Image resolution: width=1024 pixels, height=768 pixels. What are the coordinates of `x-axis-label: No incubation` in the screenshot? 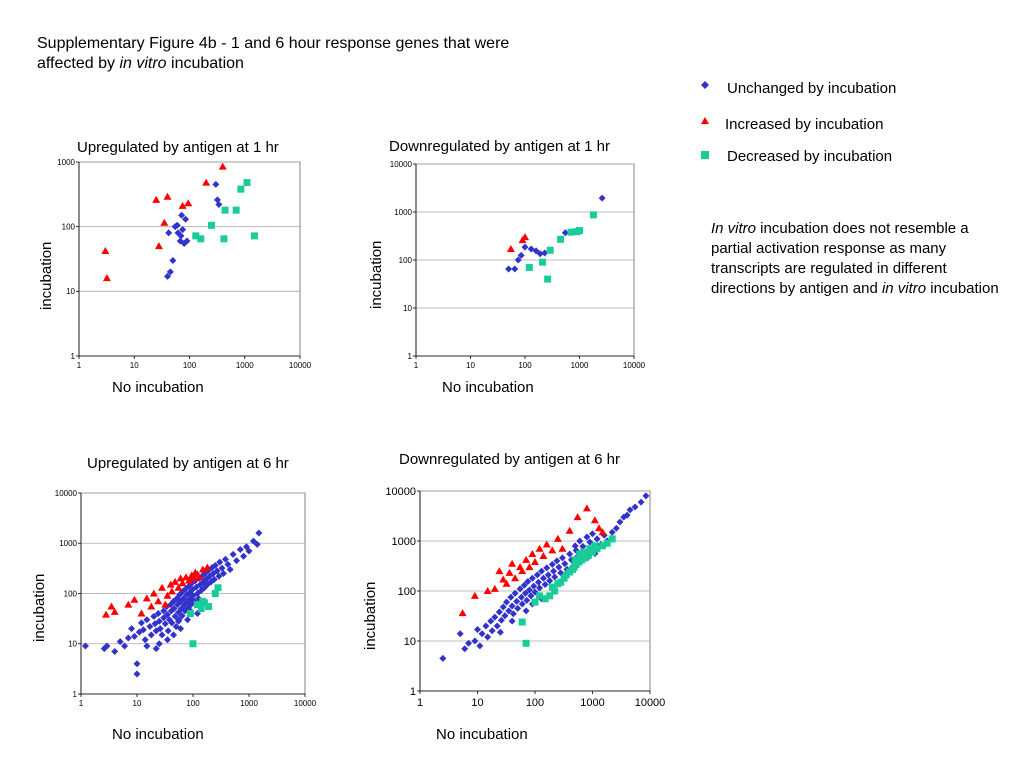 It's located at (488, 387).